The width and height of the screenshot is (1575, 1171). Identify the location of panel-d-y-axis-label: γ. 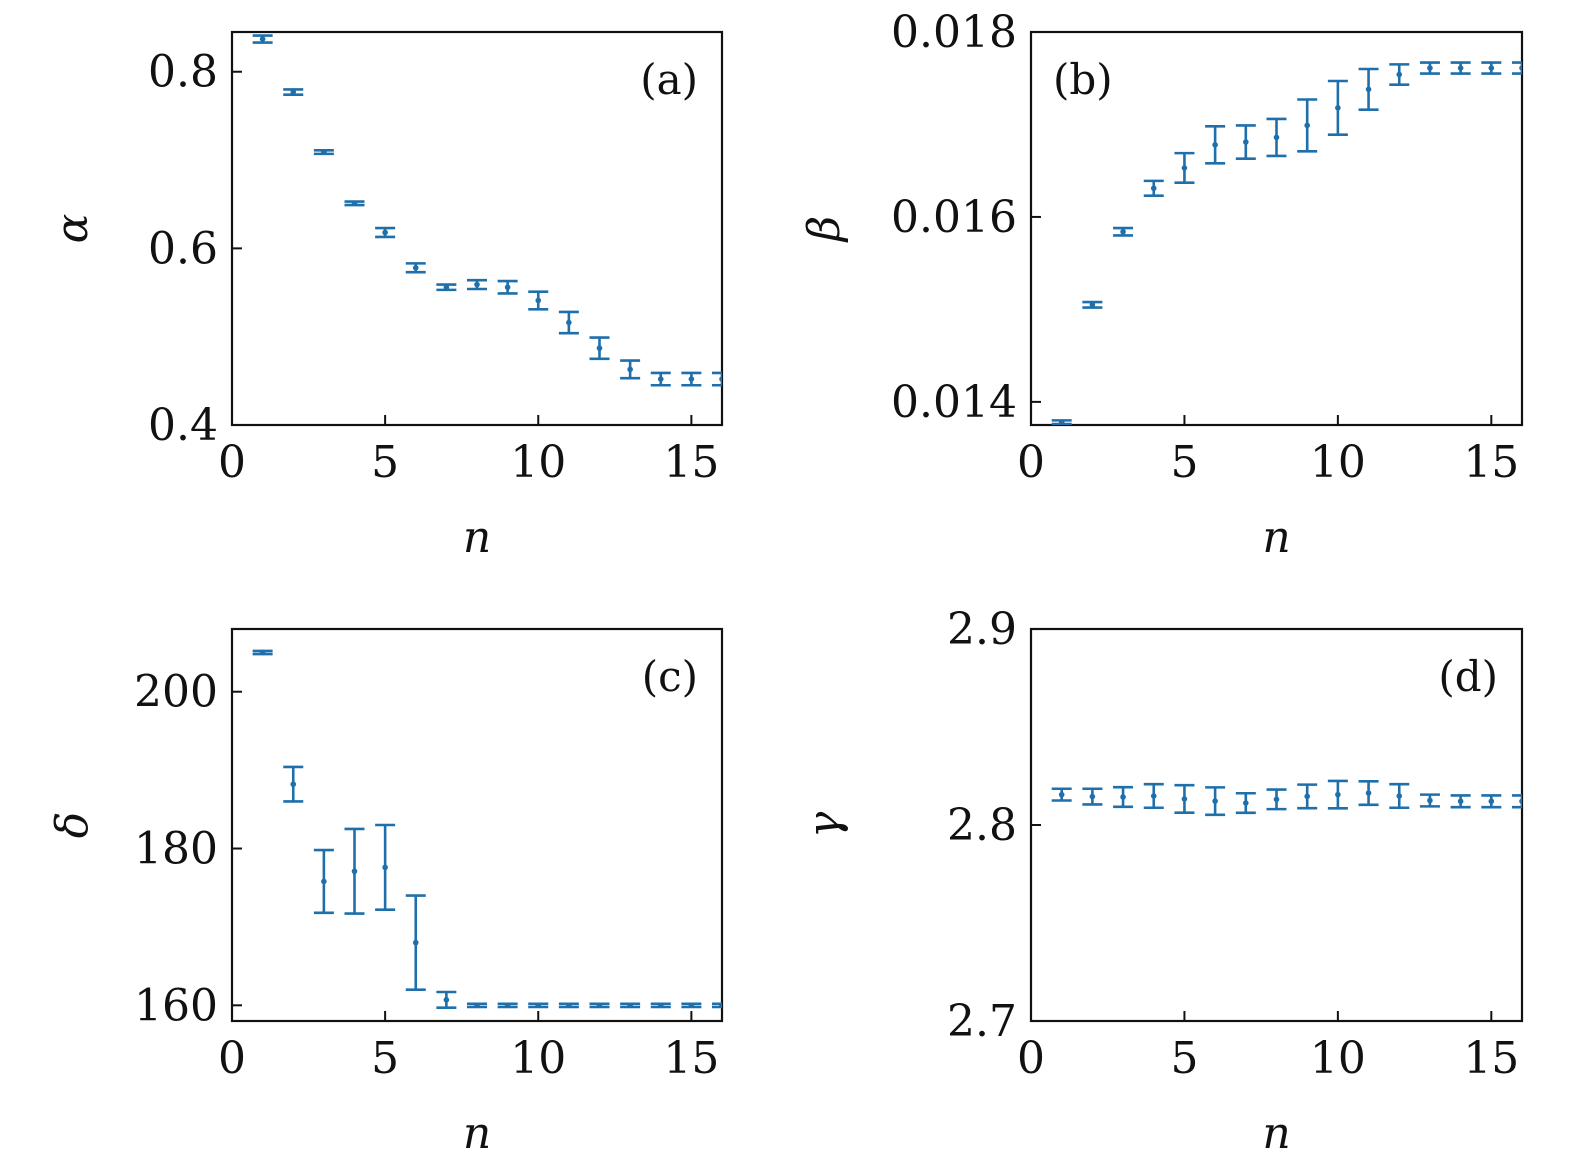
(824, 824).